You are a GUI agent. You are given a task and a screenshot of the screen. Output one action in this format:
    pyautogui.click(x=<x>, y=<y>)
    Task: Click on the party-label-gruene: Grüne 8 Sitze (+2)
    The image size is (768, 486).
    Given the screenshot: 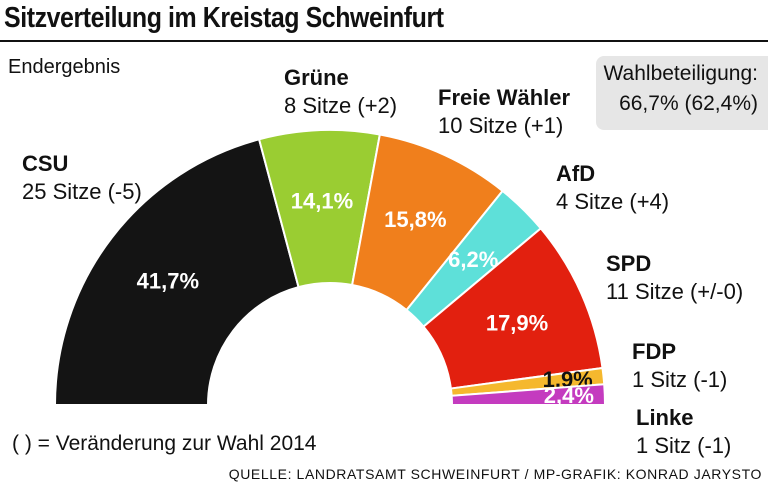 What is the action you would take?
    pyautogui.click(x=340, y=92)
    